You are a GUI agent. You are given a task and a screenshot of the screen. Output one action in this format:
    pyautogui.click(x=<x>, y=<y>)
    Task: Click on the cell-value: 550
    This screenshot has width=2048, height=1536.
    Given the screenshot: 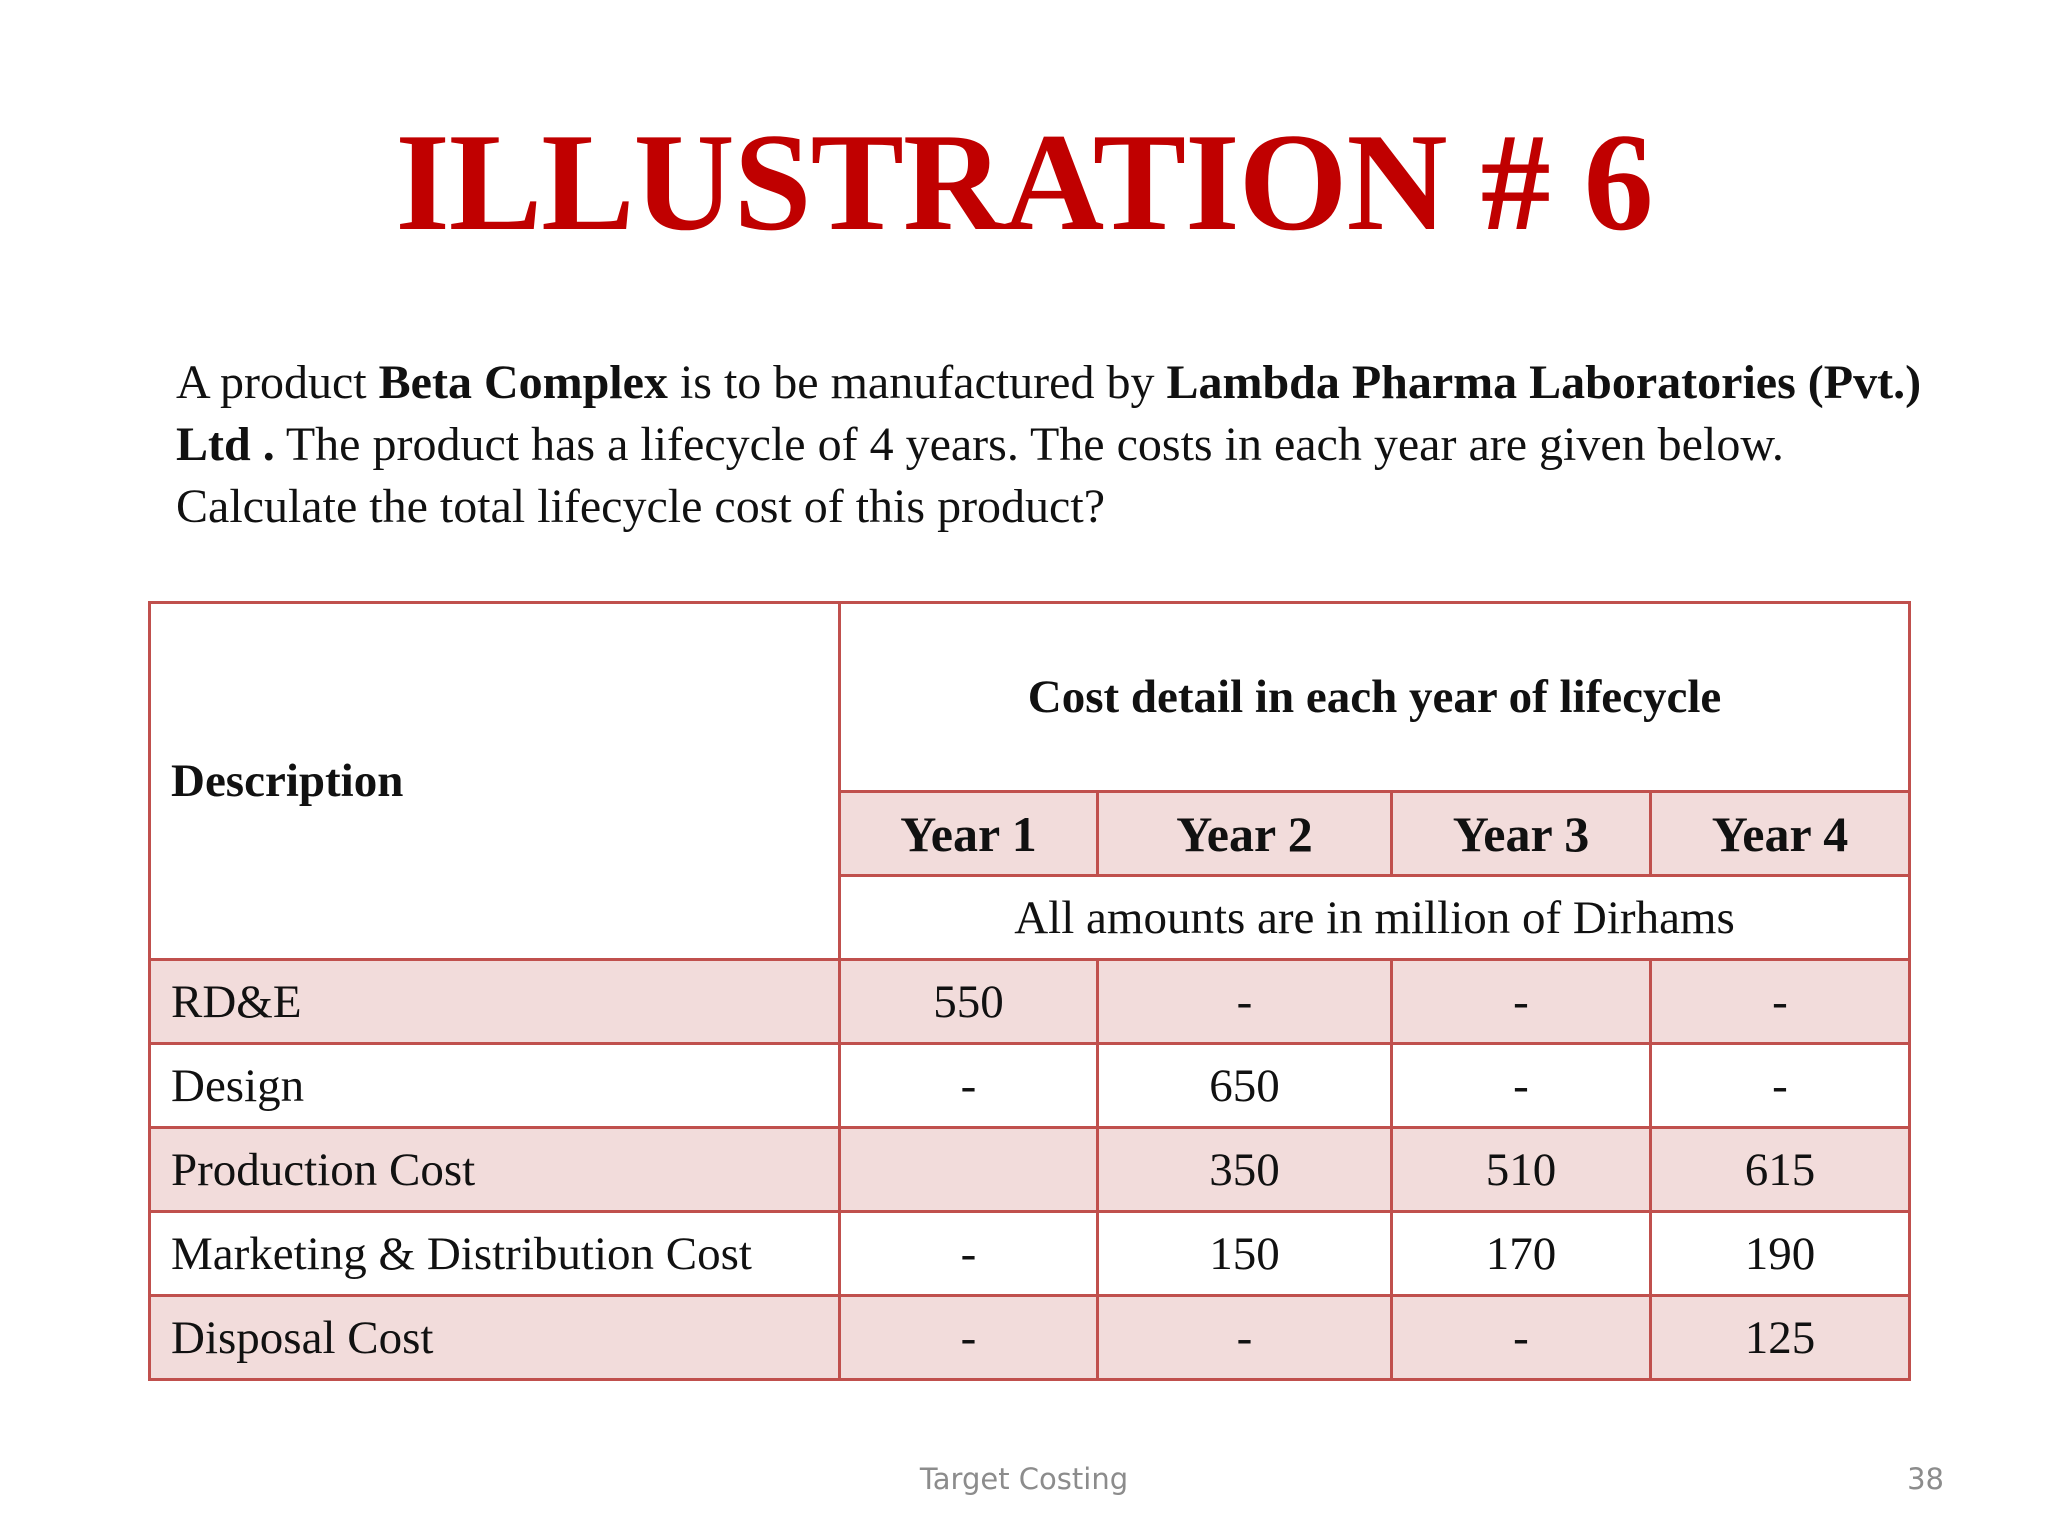 What is the action you would take?
    pyautogui.click(x=968, y=1001)
    